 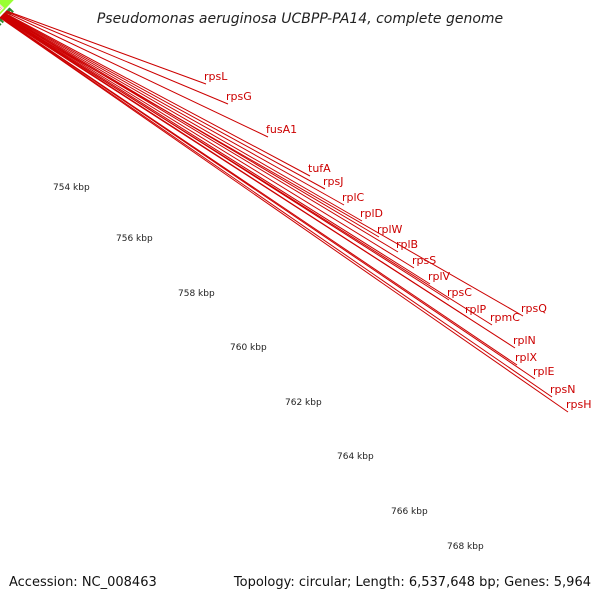 I want to click on gene-label-rpld: rplD, so click(x=371, y=213).